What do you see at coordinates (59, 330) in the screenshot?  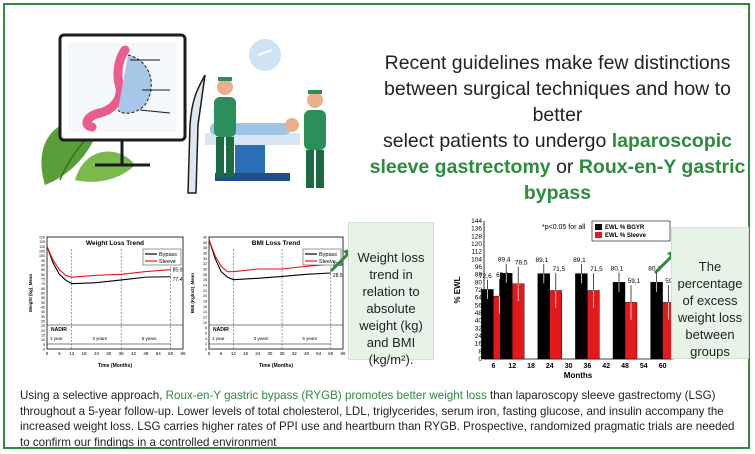 I see `nadir-label: NADIR` at bounding box center [59, 330].